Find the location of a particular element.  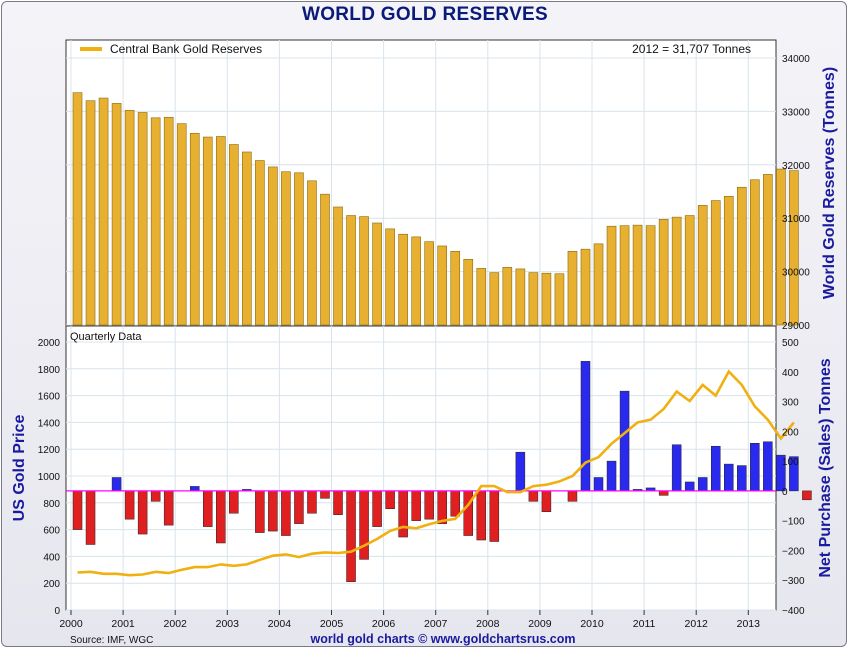

left-y-tick-labels: 0 200 400 600 800 1000 1200 1400 1600 1800 2000 is located at coordinates (49, 477).